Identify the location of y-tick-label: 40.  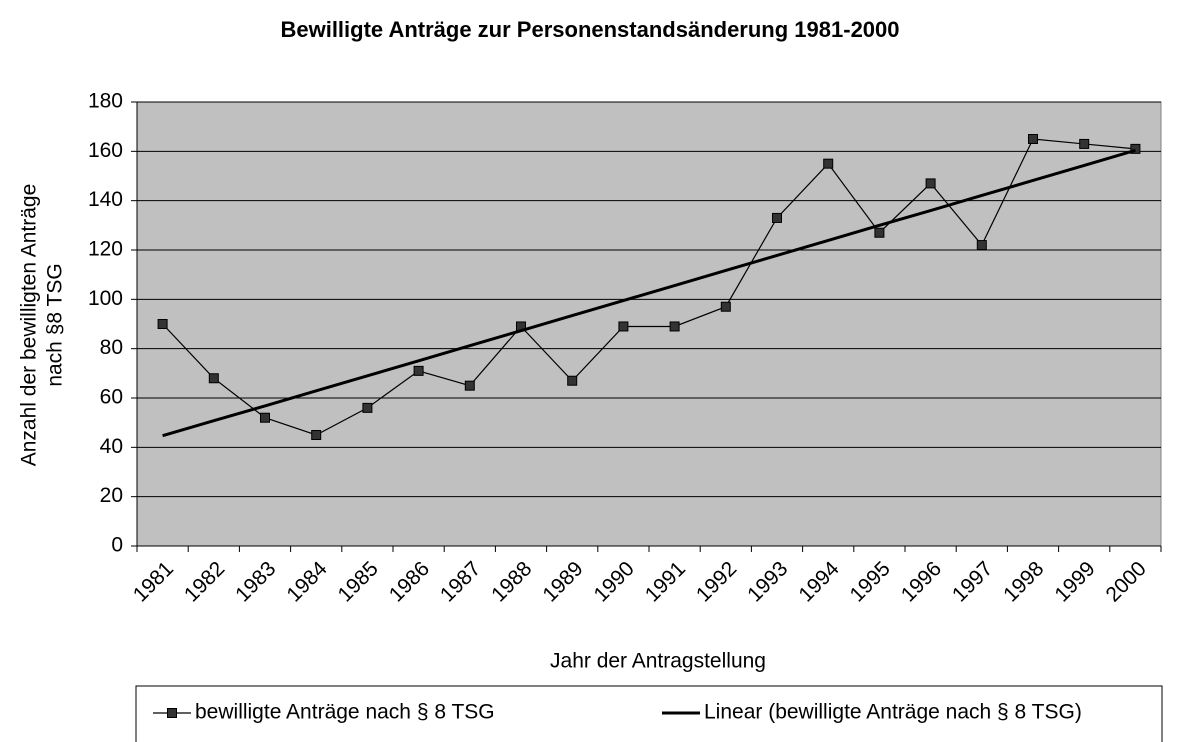
(111, 446).